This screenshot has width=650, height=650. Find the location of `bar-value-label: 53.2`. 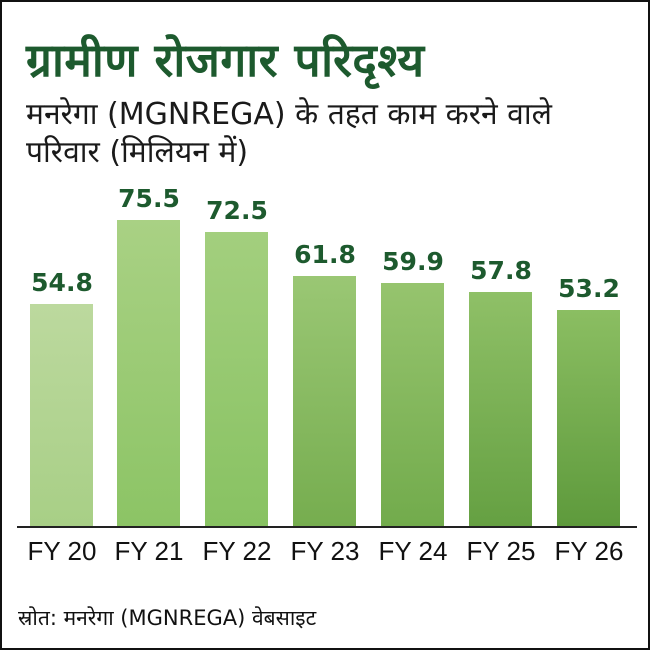

bar-value-label: 53.2 is located at coordinates (589, 289).